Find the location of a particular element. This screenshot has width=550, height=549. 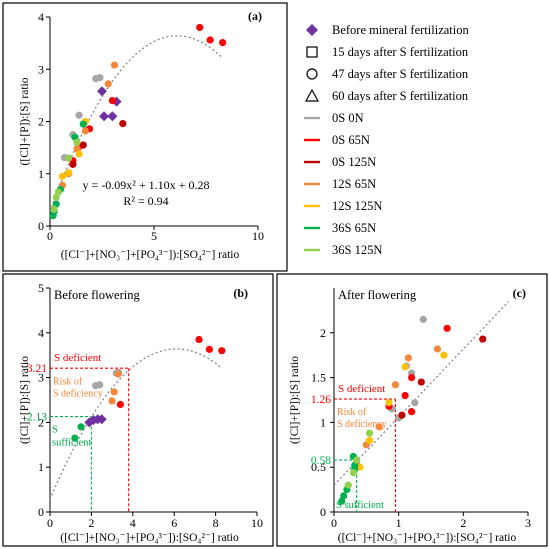

x-tick-label: 8 is located at coordinates (216, 523).